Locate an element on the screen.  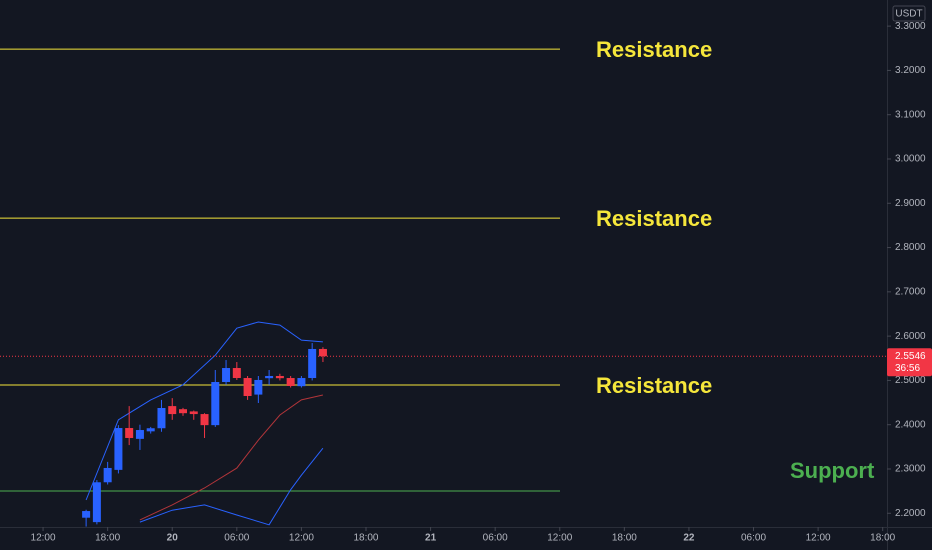
y-tick-label: 2.2000 is located at coordinates (910, 513).